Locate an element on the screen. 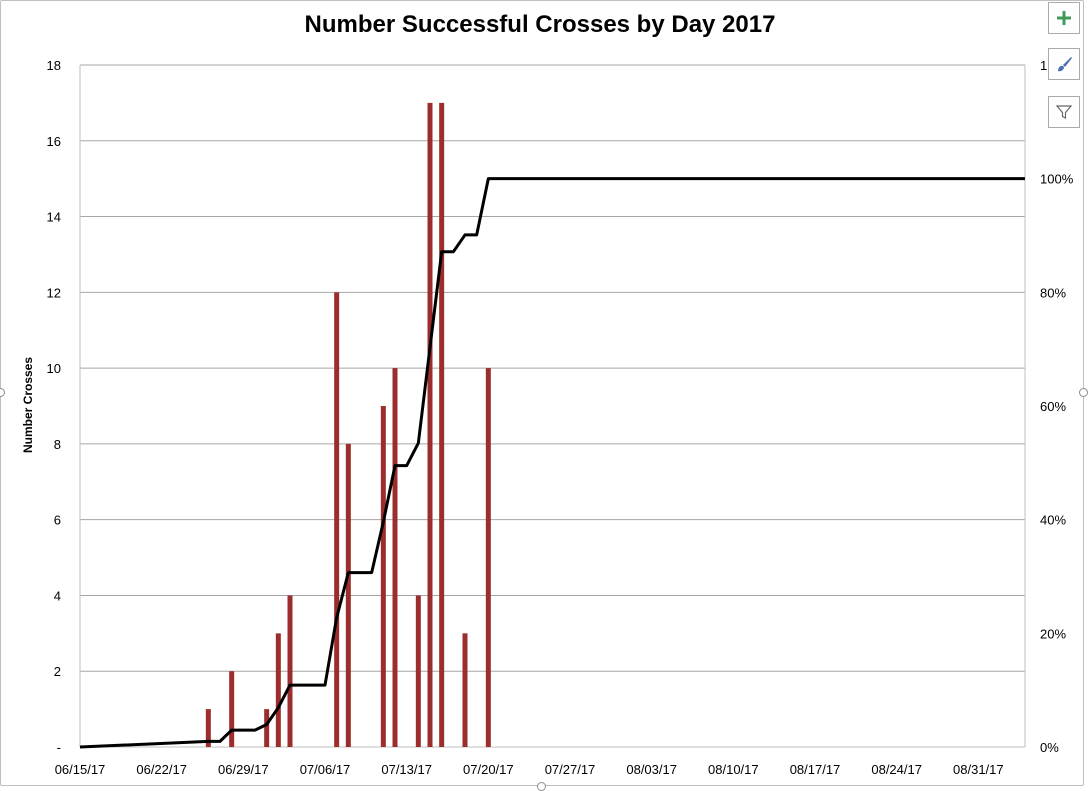 The height and width of the screenshot is (791, 1088). x-tick-label: 06/29/17 is located at coordinates (243, 769).